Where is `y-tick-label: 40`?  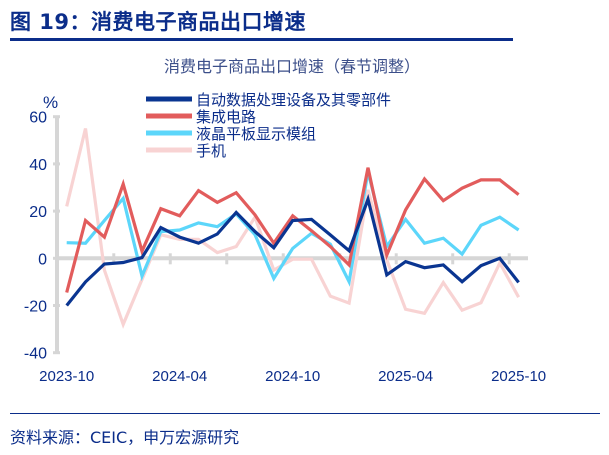 y-tick-label: 40 is located at coordinates (38, 165).